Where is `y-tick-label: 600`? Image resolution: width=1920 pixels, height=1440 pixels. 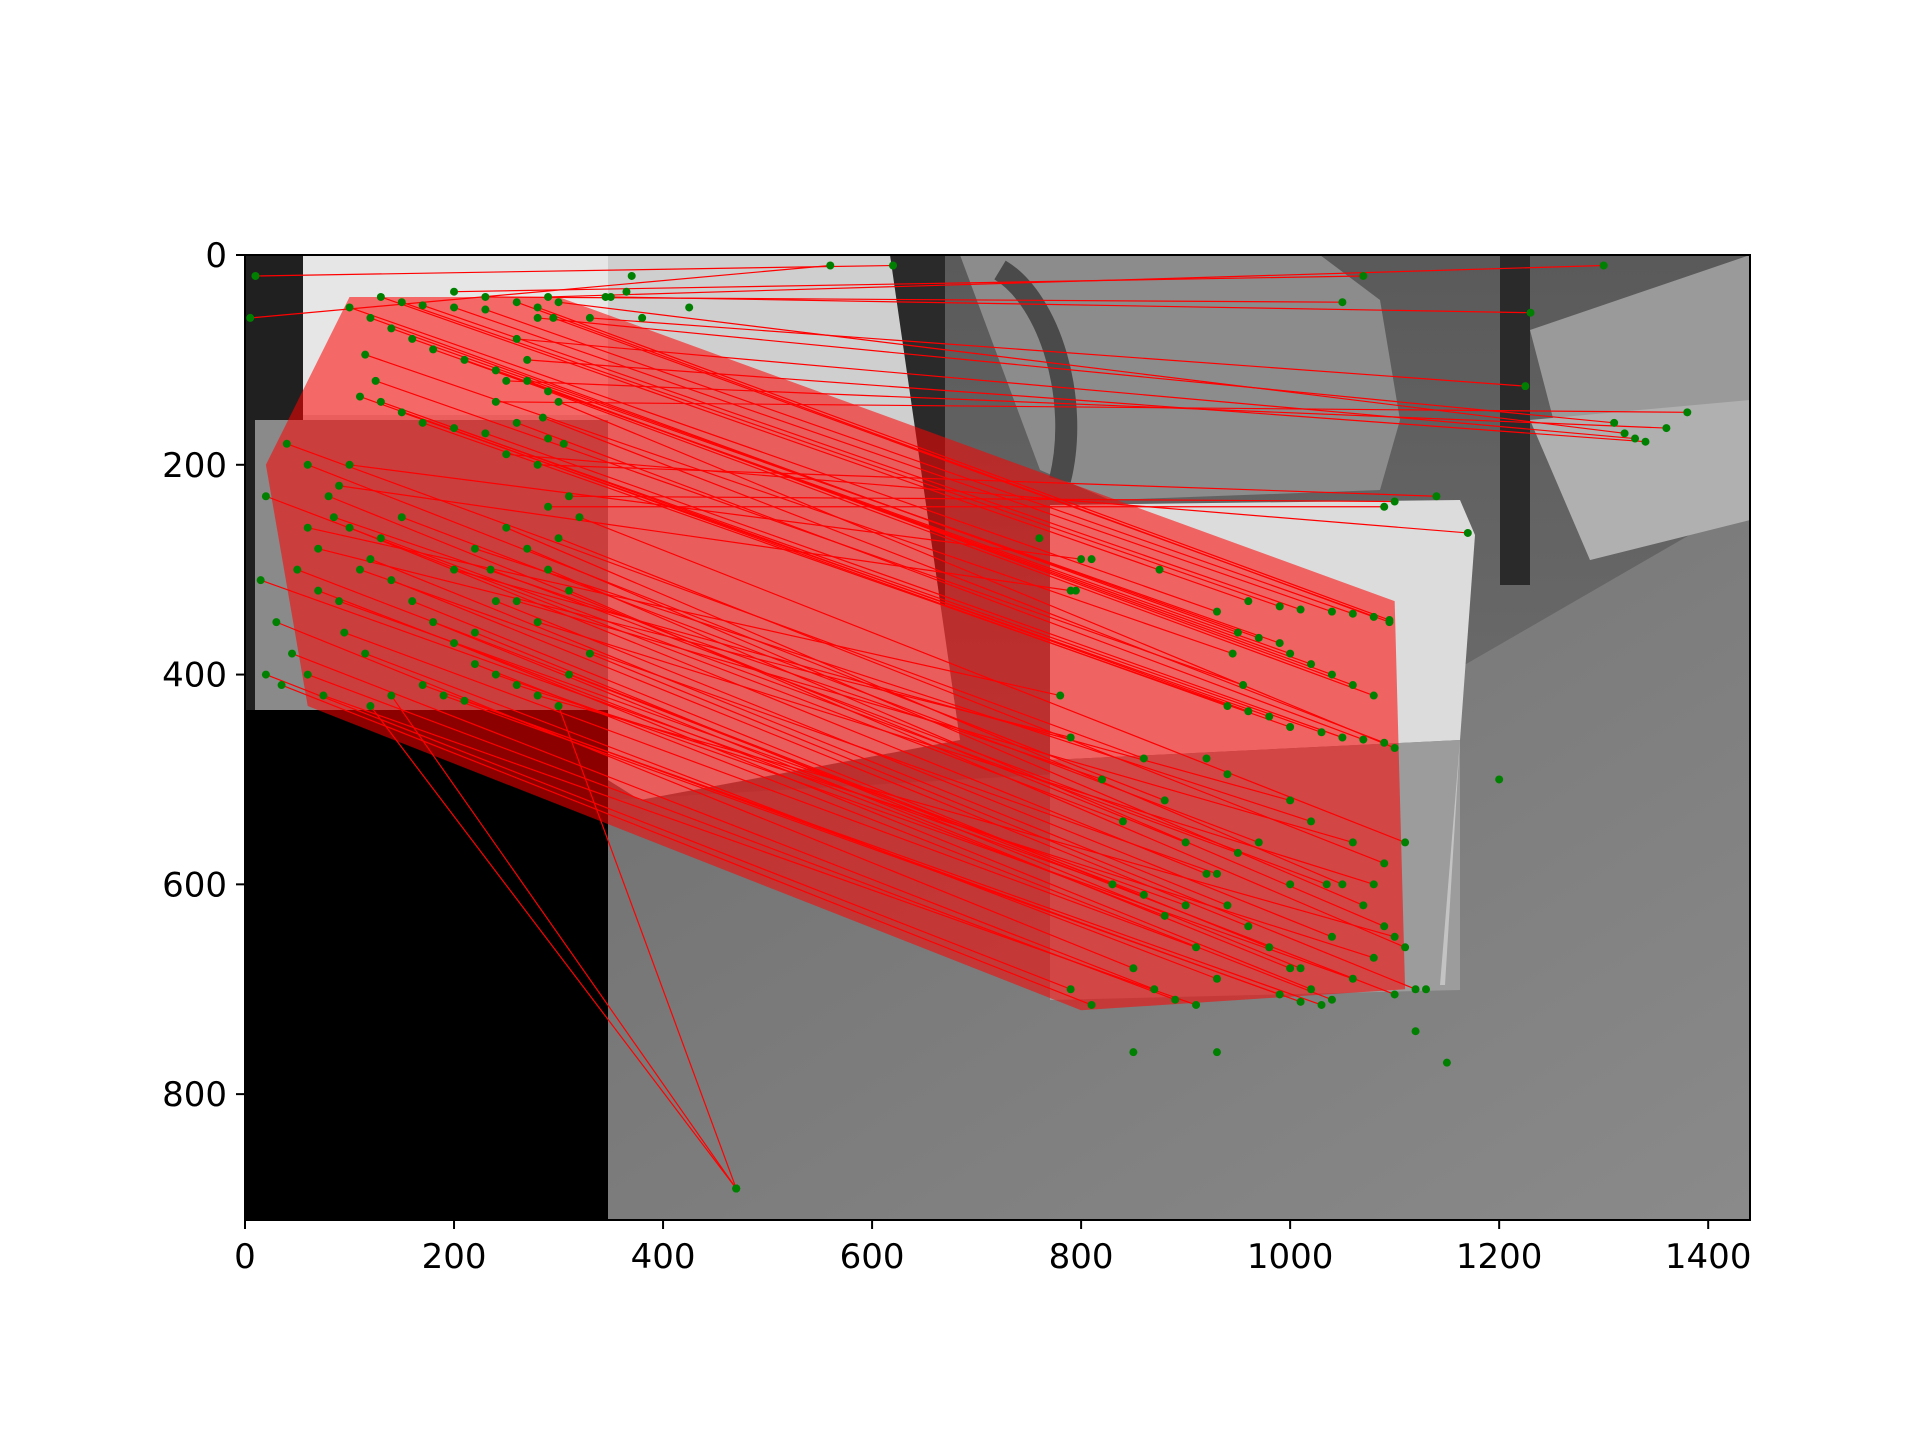
y-tick-label: 600 is located at coordinates (194, 885).